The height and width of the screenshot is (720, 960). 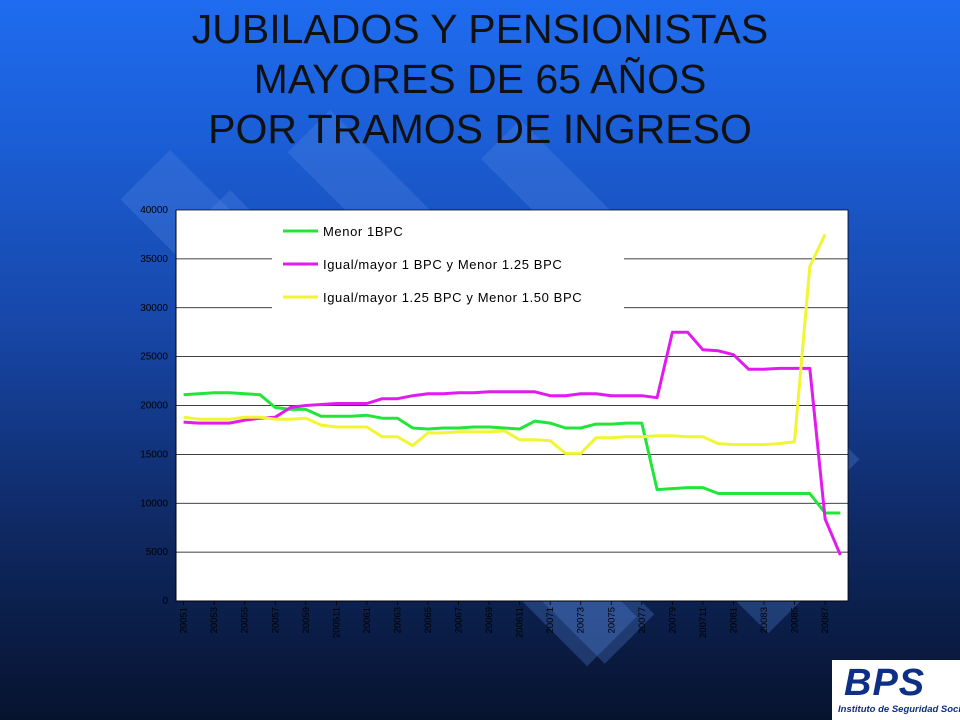 I want to click on title-line-2: MAYORES DE 65 AÑOS, so click(x=480, y=79).